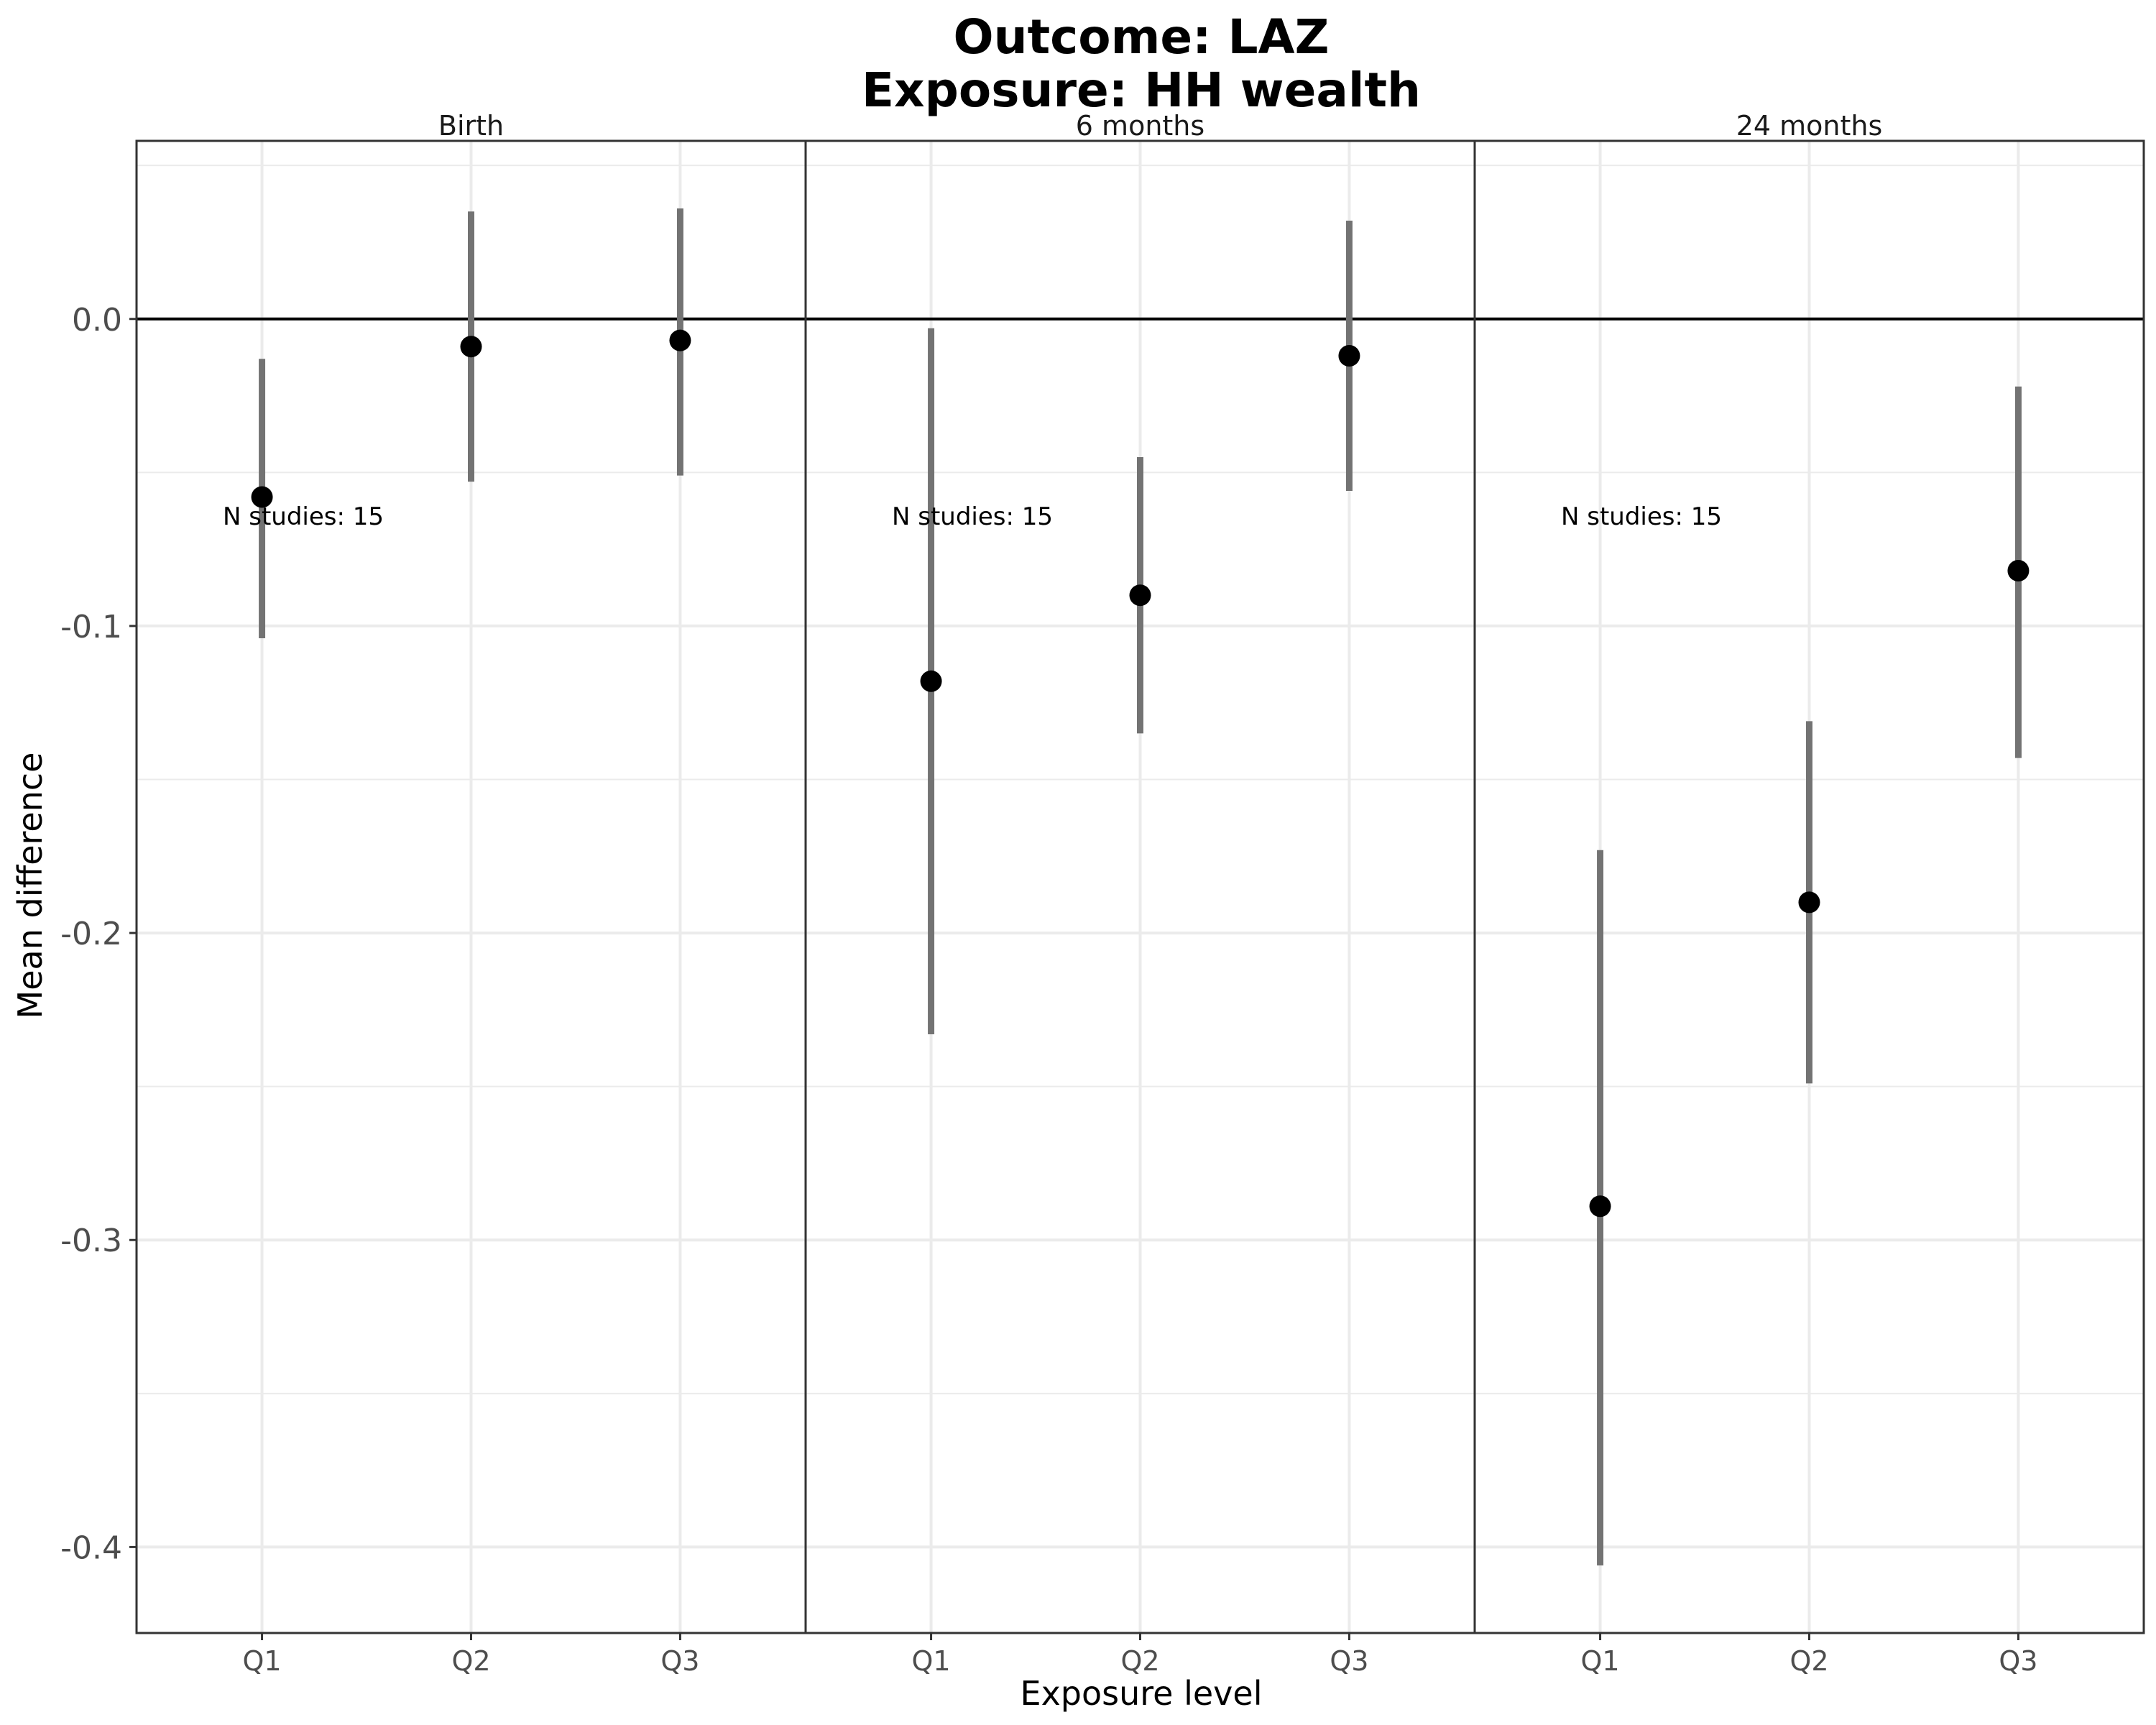 The image size is (2156, 1725). I want to click on x-axis-ticks: Q1 Q2 Q3 Q1 Q2 Q3 Q1 Q2 Q3, so click(1140, 1655).